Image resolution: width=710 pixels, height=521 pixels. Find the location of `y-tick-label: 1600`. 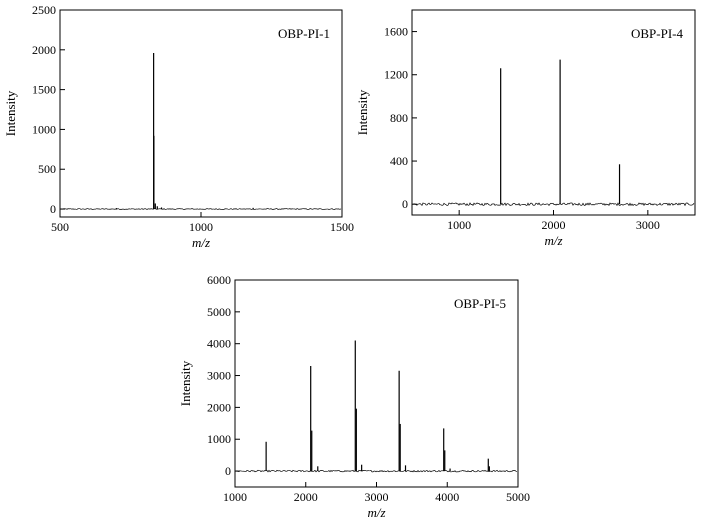

y-tick-label: 1600 is located at coordinates (396, 32).